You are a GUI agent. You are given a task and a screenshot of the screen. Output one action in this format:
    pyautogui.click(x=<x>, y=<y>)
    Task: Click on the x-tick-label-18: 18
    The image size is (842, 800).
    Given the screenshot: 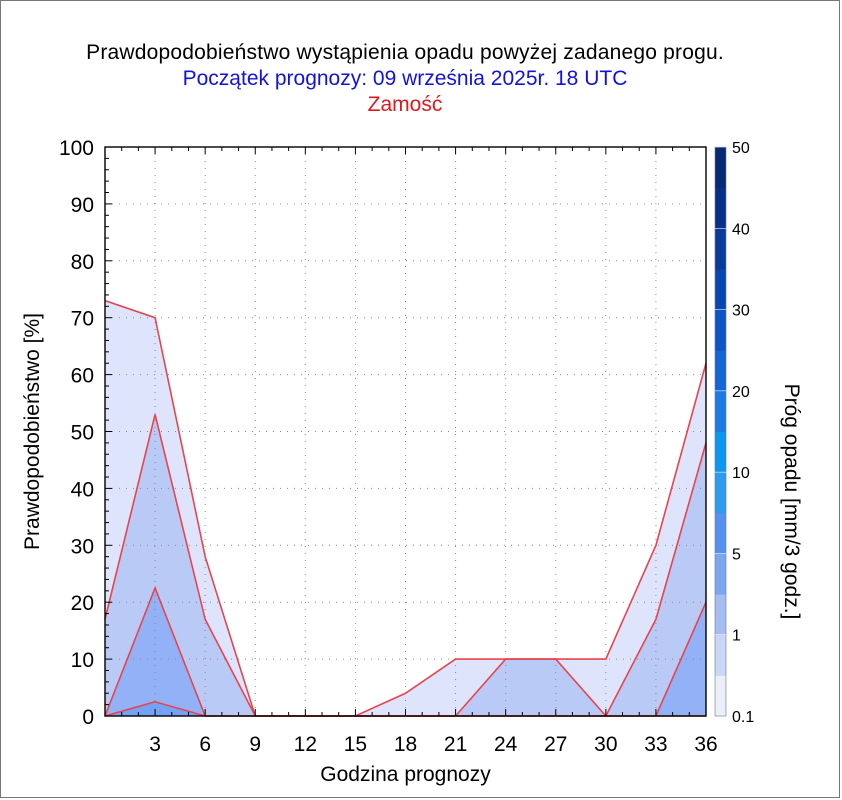 What is the action you would take?
    pyautogui.click(x=405, y=744)
    